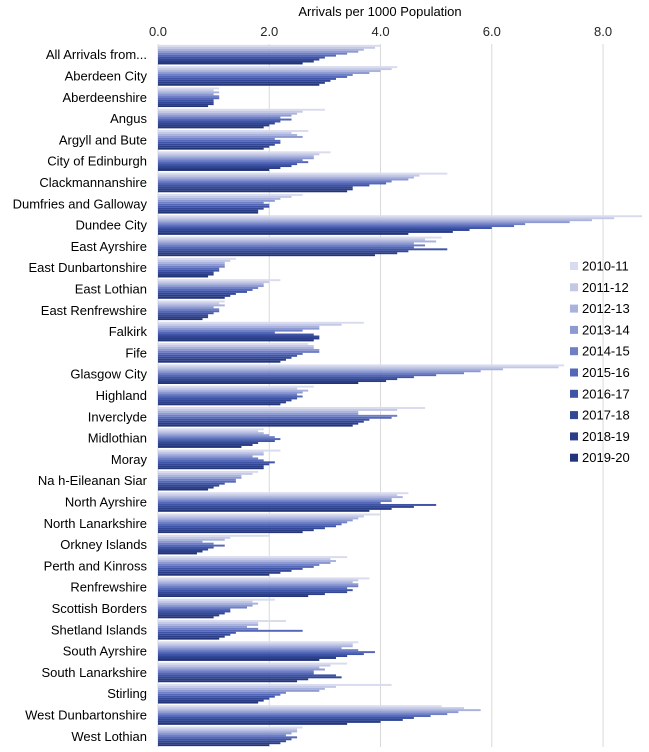 This screenshot has width=649, height=752. I want to click on legend-label: 2017-18, so click(606, 415).